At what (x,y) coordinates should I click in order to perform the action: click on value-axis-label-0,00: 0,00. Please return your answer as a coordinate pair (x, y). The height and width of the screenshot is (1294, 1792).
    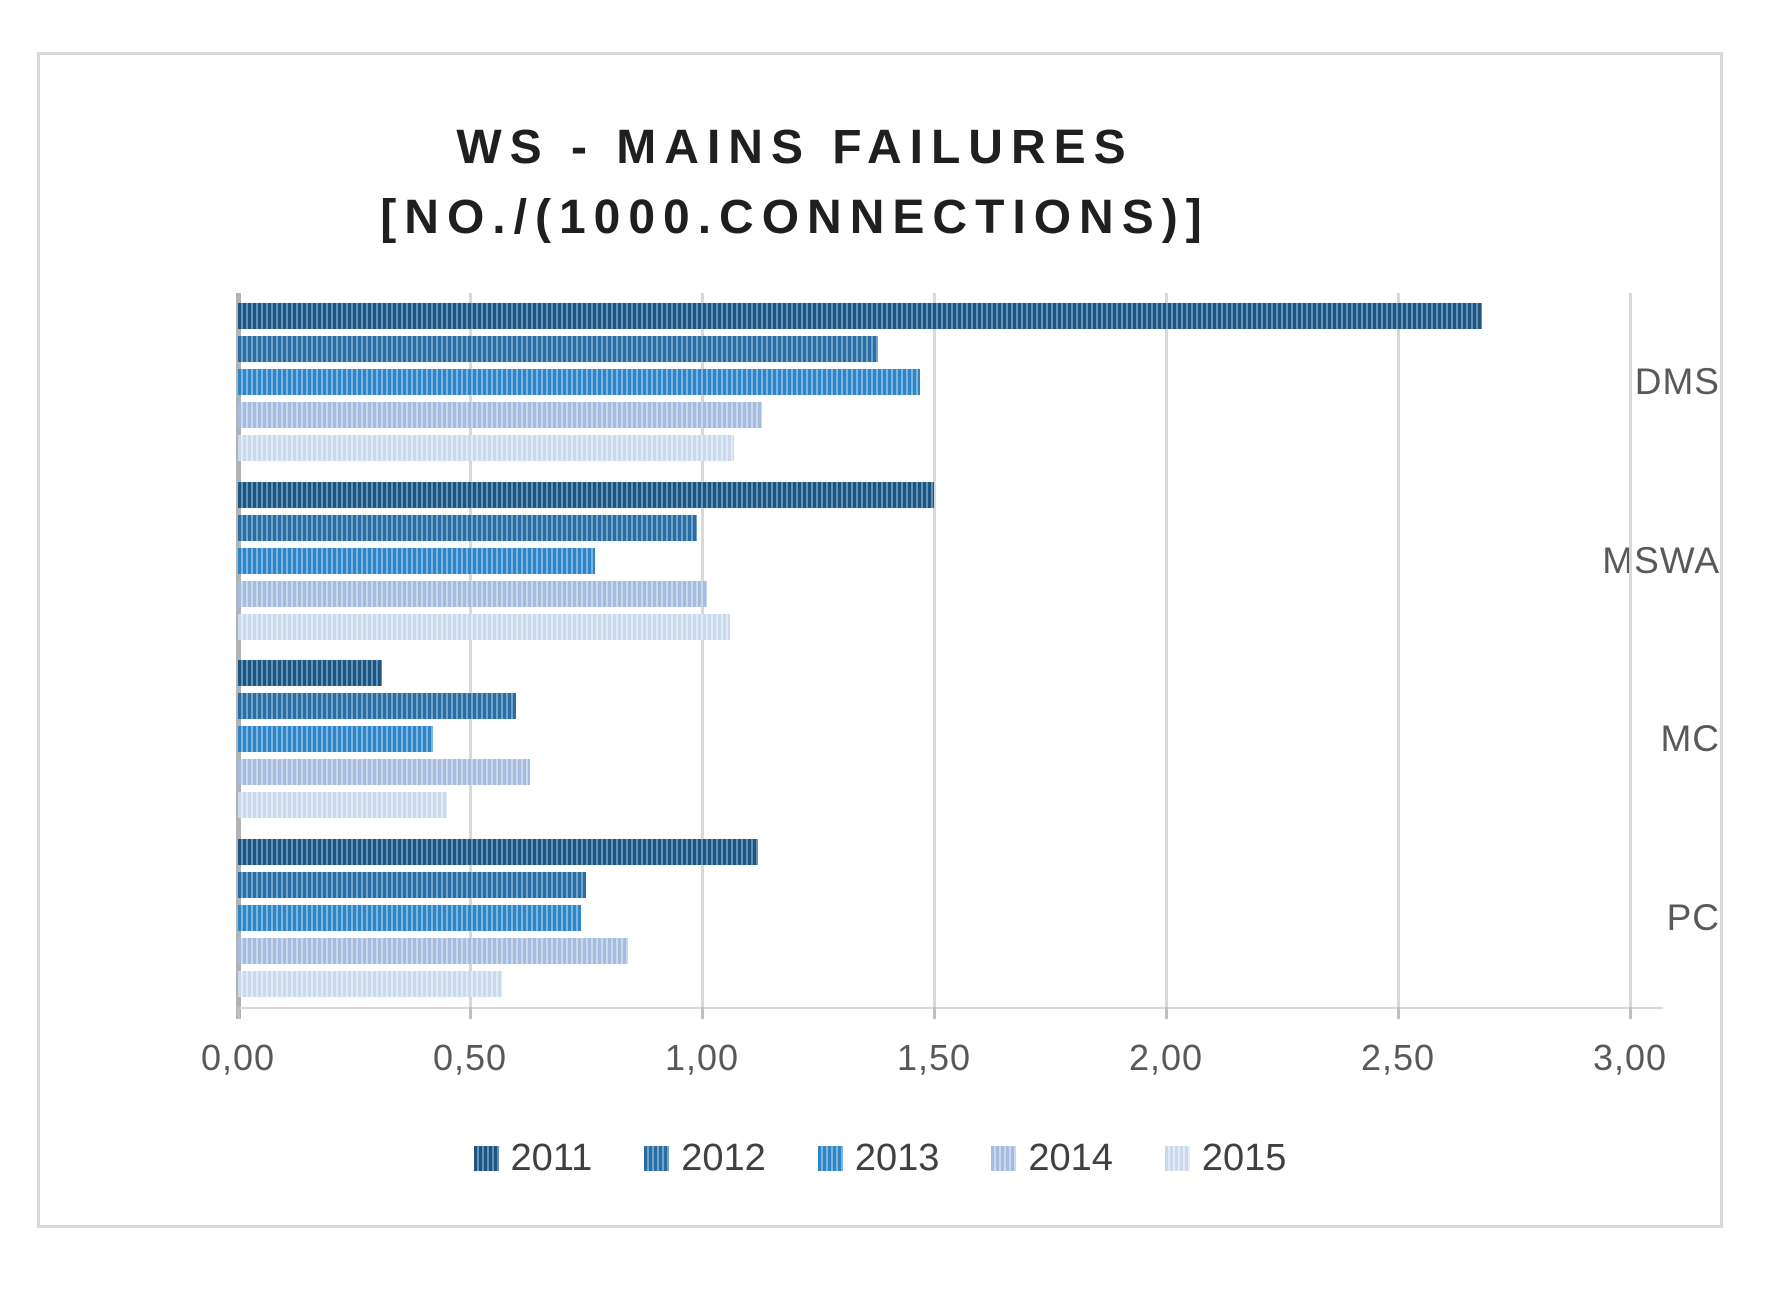
    Looking at the image, I should click on (238, 1057).